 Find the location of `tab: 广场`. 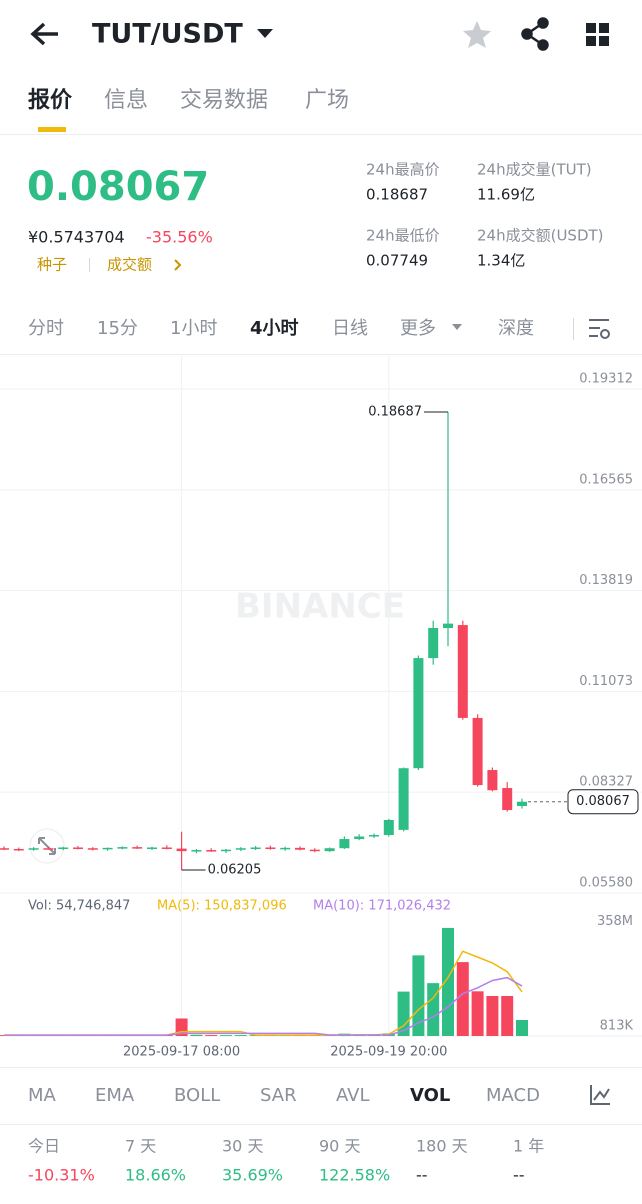

tab: 广场 is located at coordinates (327, 100).